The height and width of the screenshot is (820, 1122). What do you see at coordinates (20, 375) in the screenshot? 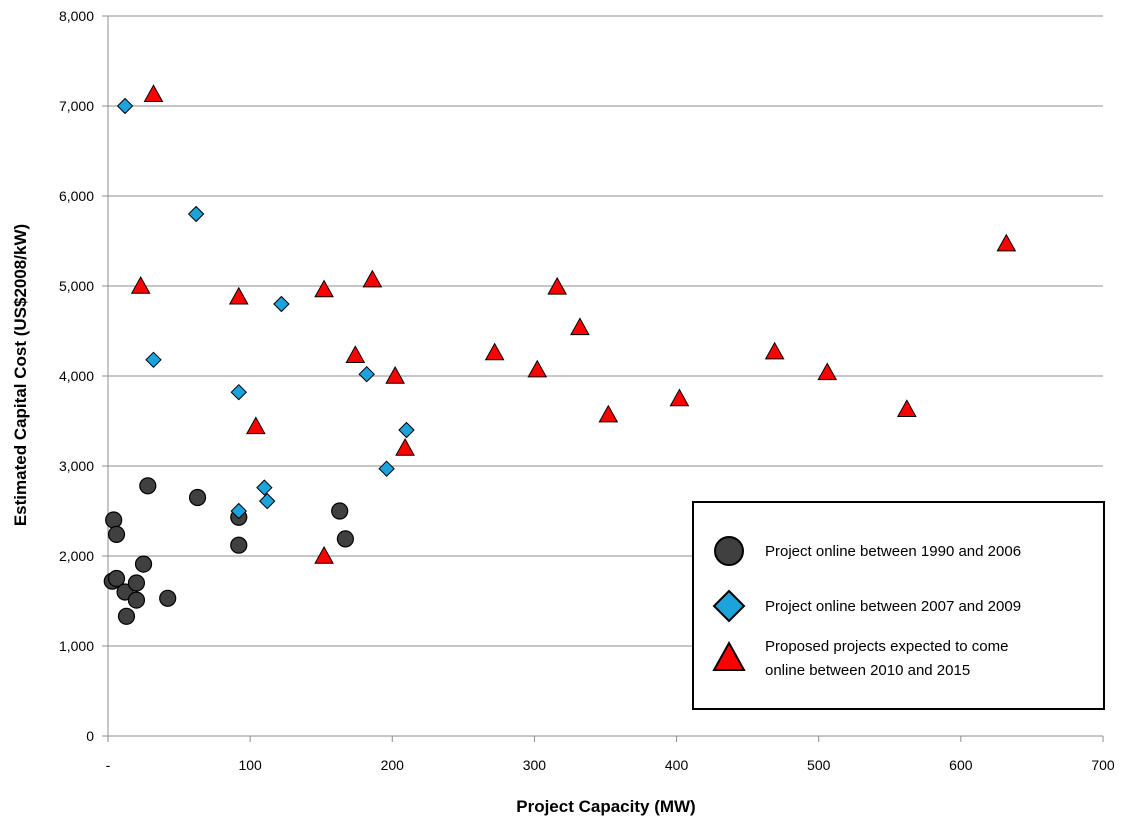
I see `y-axis-title: Estimated Capital Cost (US$2008/kW)` at bounding box center [20, 375].